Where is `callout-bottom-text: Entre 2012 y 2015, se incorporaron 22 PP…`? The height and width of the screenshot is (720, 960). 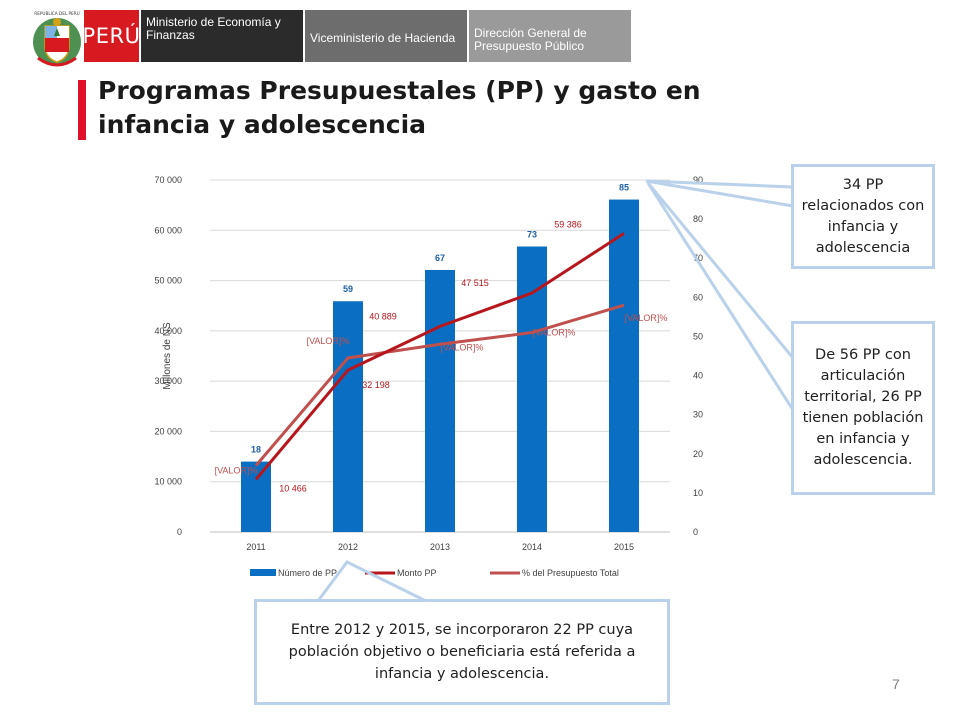 callout-bottom-text: Entre 2012 y 2015, se incorporaron 22 PP… is located at coordinates (462, 652).